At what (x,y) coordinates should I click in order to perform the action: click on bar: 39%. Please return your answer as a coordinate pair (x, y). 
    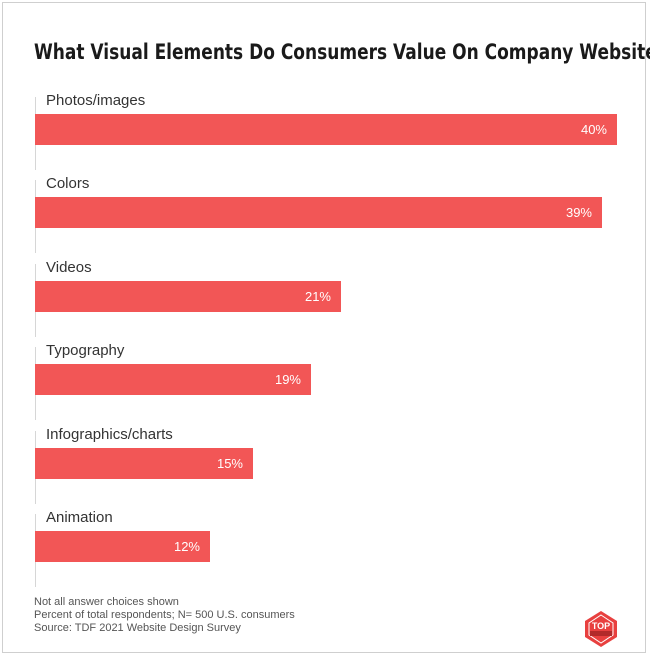
    Looking at the image, I should click on (318, 213).